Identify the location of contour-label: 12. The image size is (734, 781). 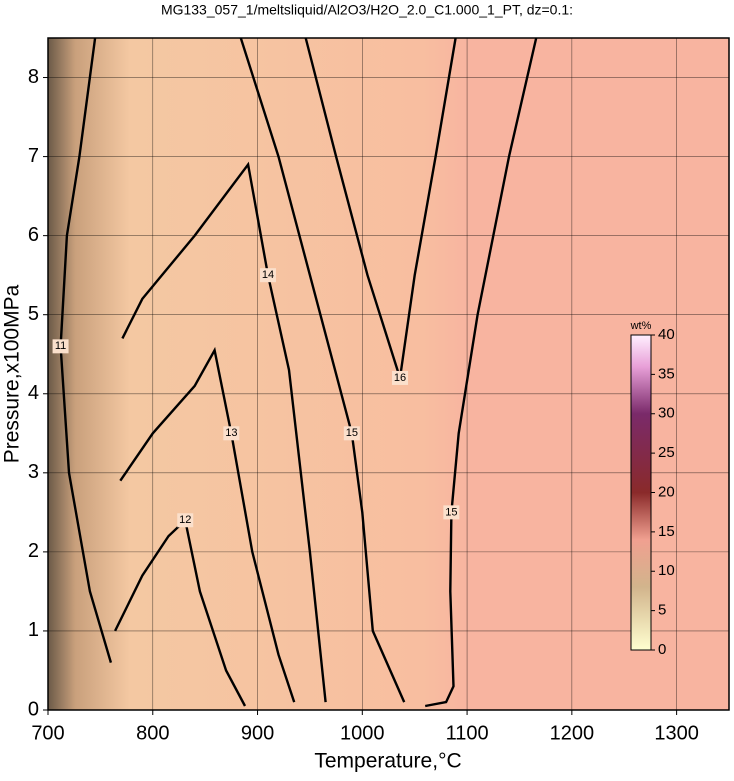
(185, 520).